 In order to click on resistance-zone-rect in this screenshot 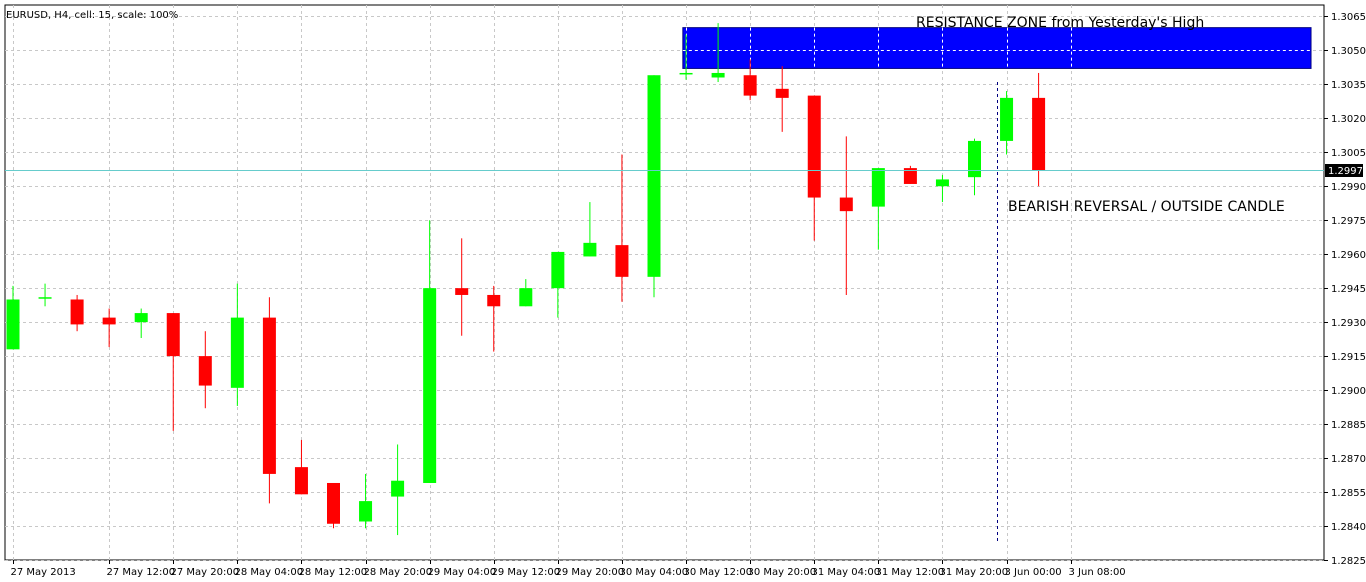, I will do `click(997, 48)`.